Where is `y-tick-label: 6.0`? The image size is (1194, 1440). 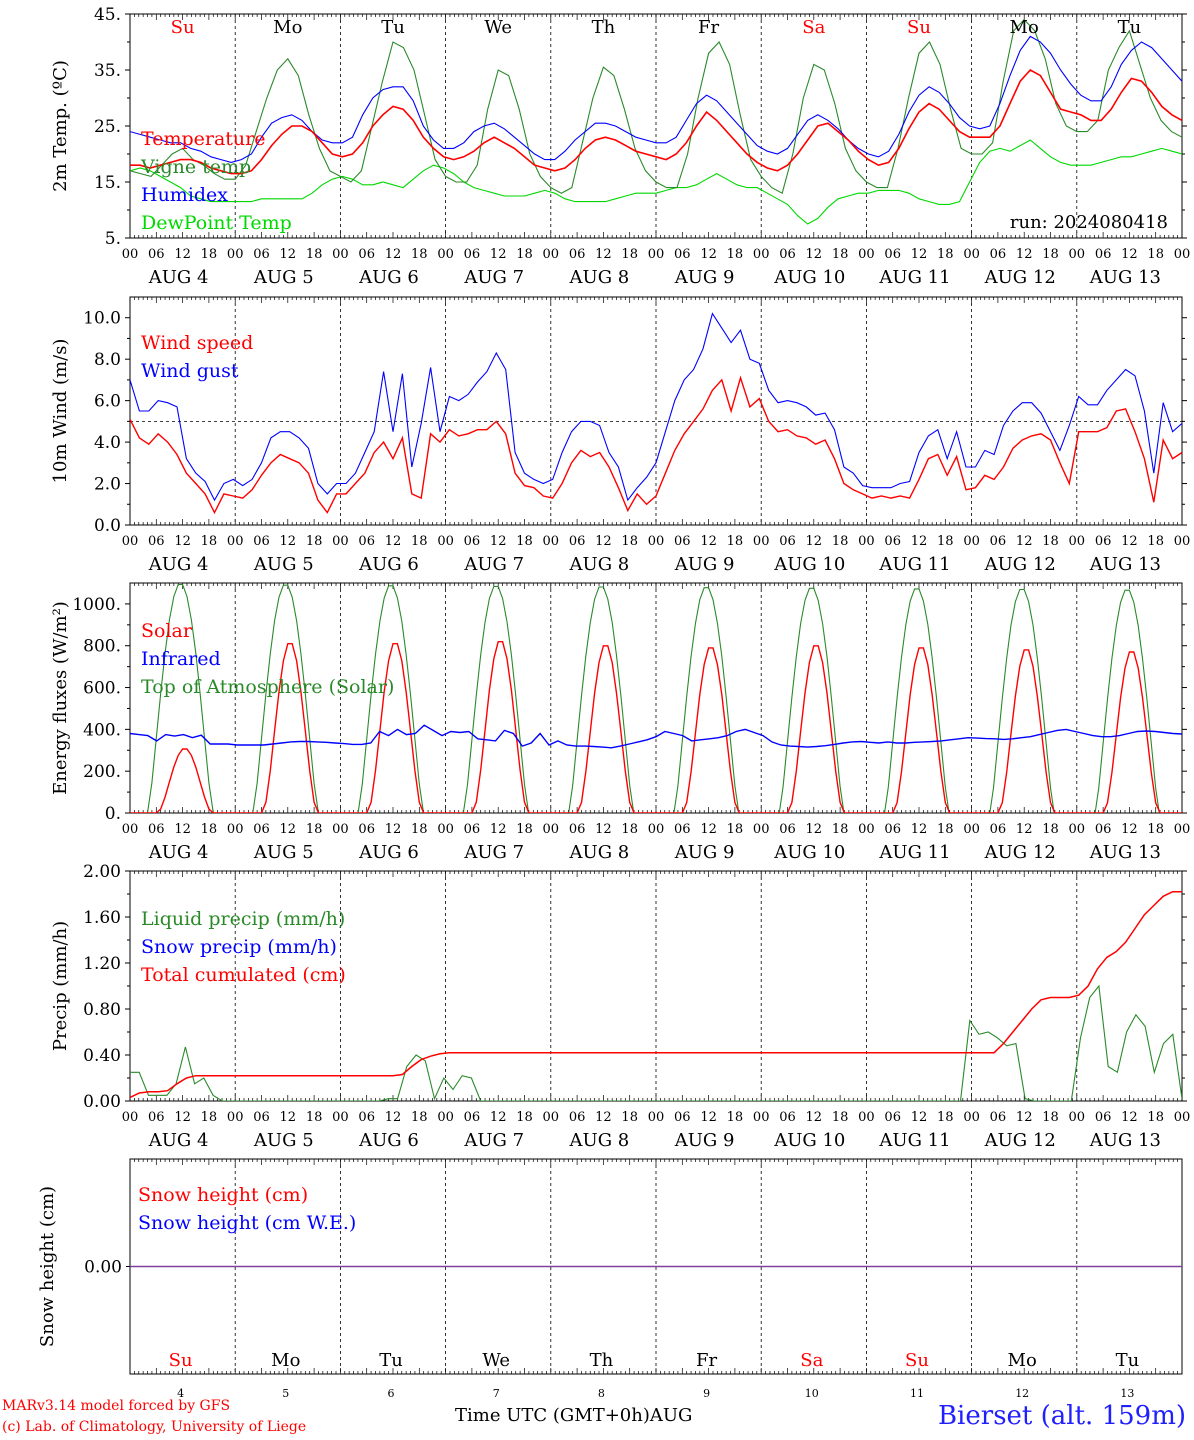
y-tick-label: 6.0 is located at coordinates (107, 402).